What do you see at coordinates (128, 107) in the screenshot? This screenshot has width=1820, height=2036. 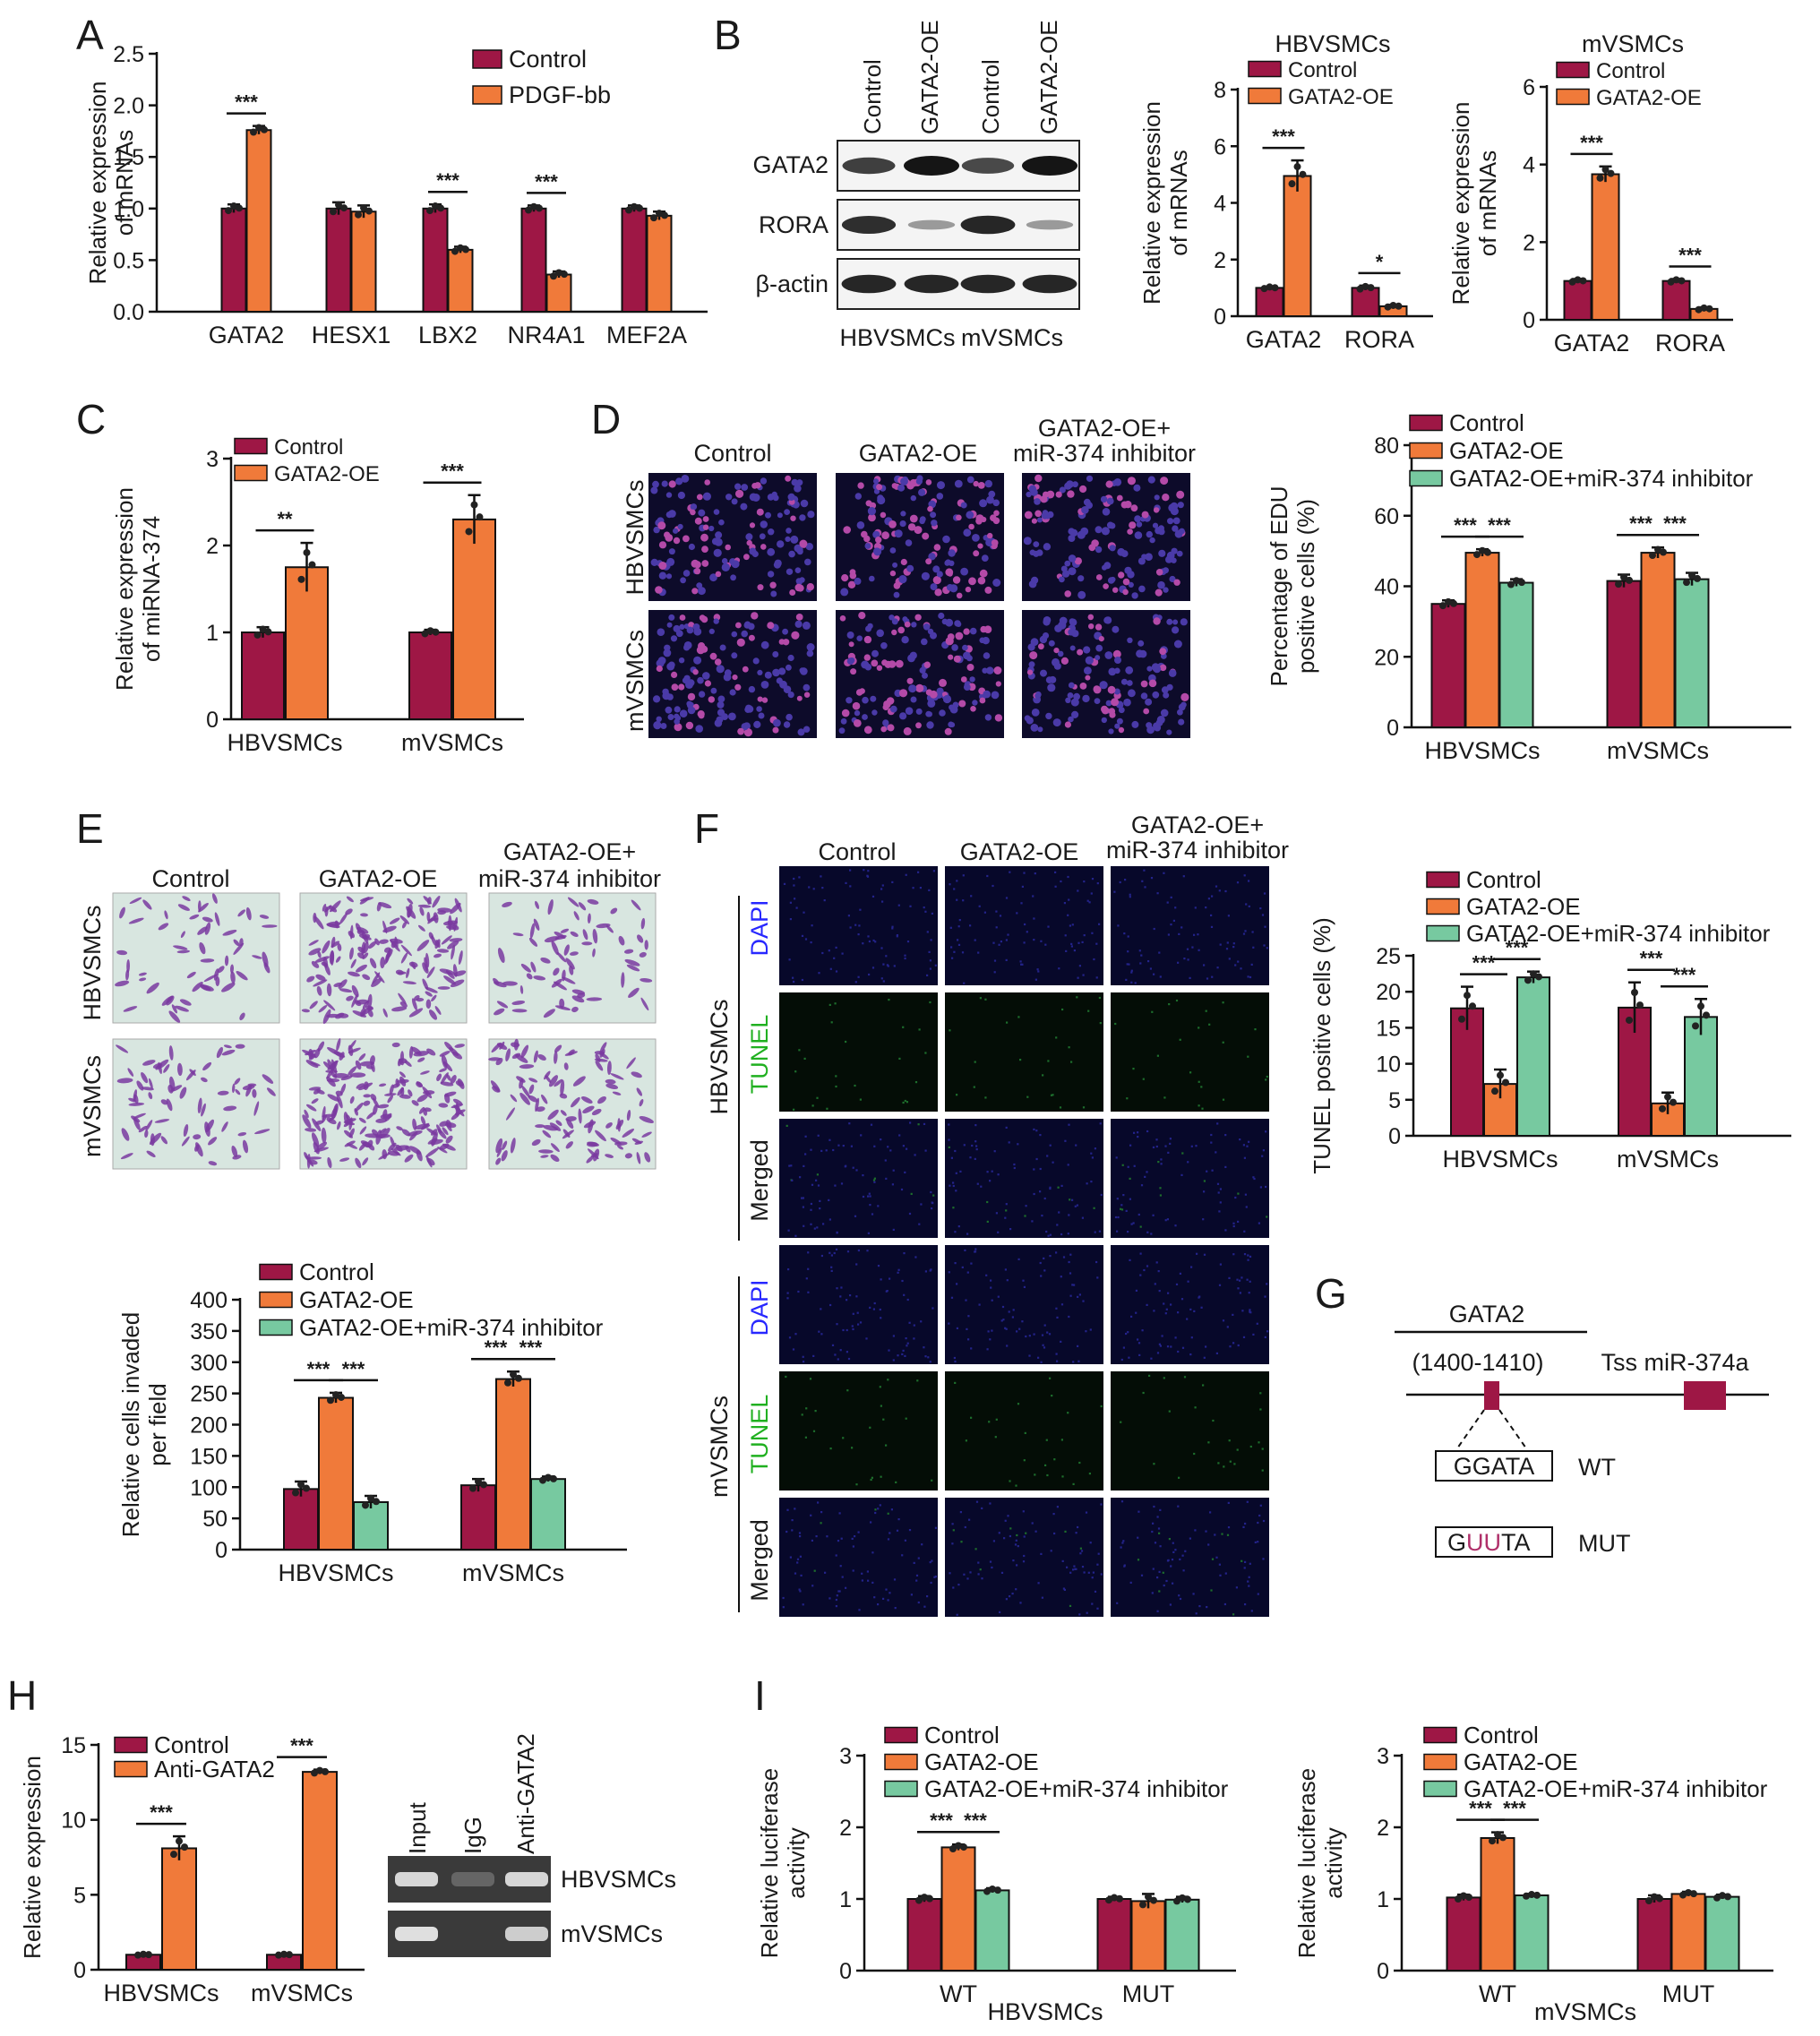 I see `y-tick-label: 2.0` at bounding box center [128, 107].